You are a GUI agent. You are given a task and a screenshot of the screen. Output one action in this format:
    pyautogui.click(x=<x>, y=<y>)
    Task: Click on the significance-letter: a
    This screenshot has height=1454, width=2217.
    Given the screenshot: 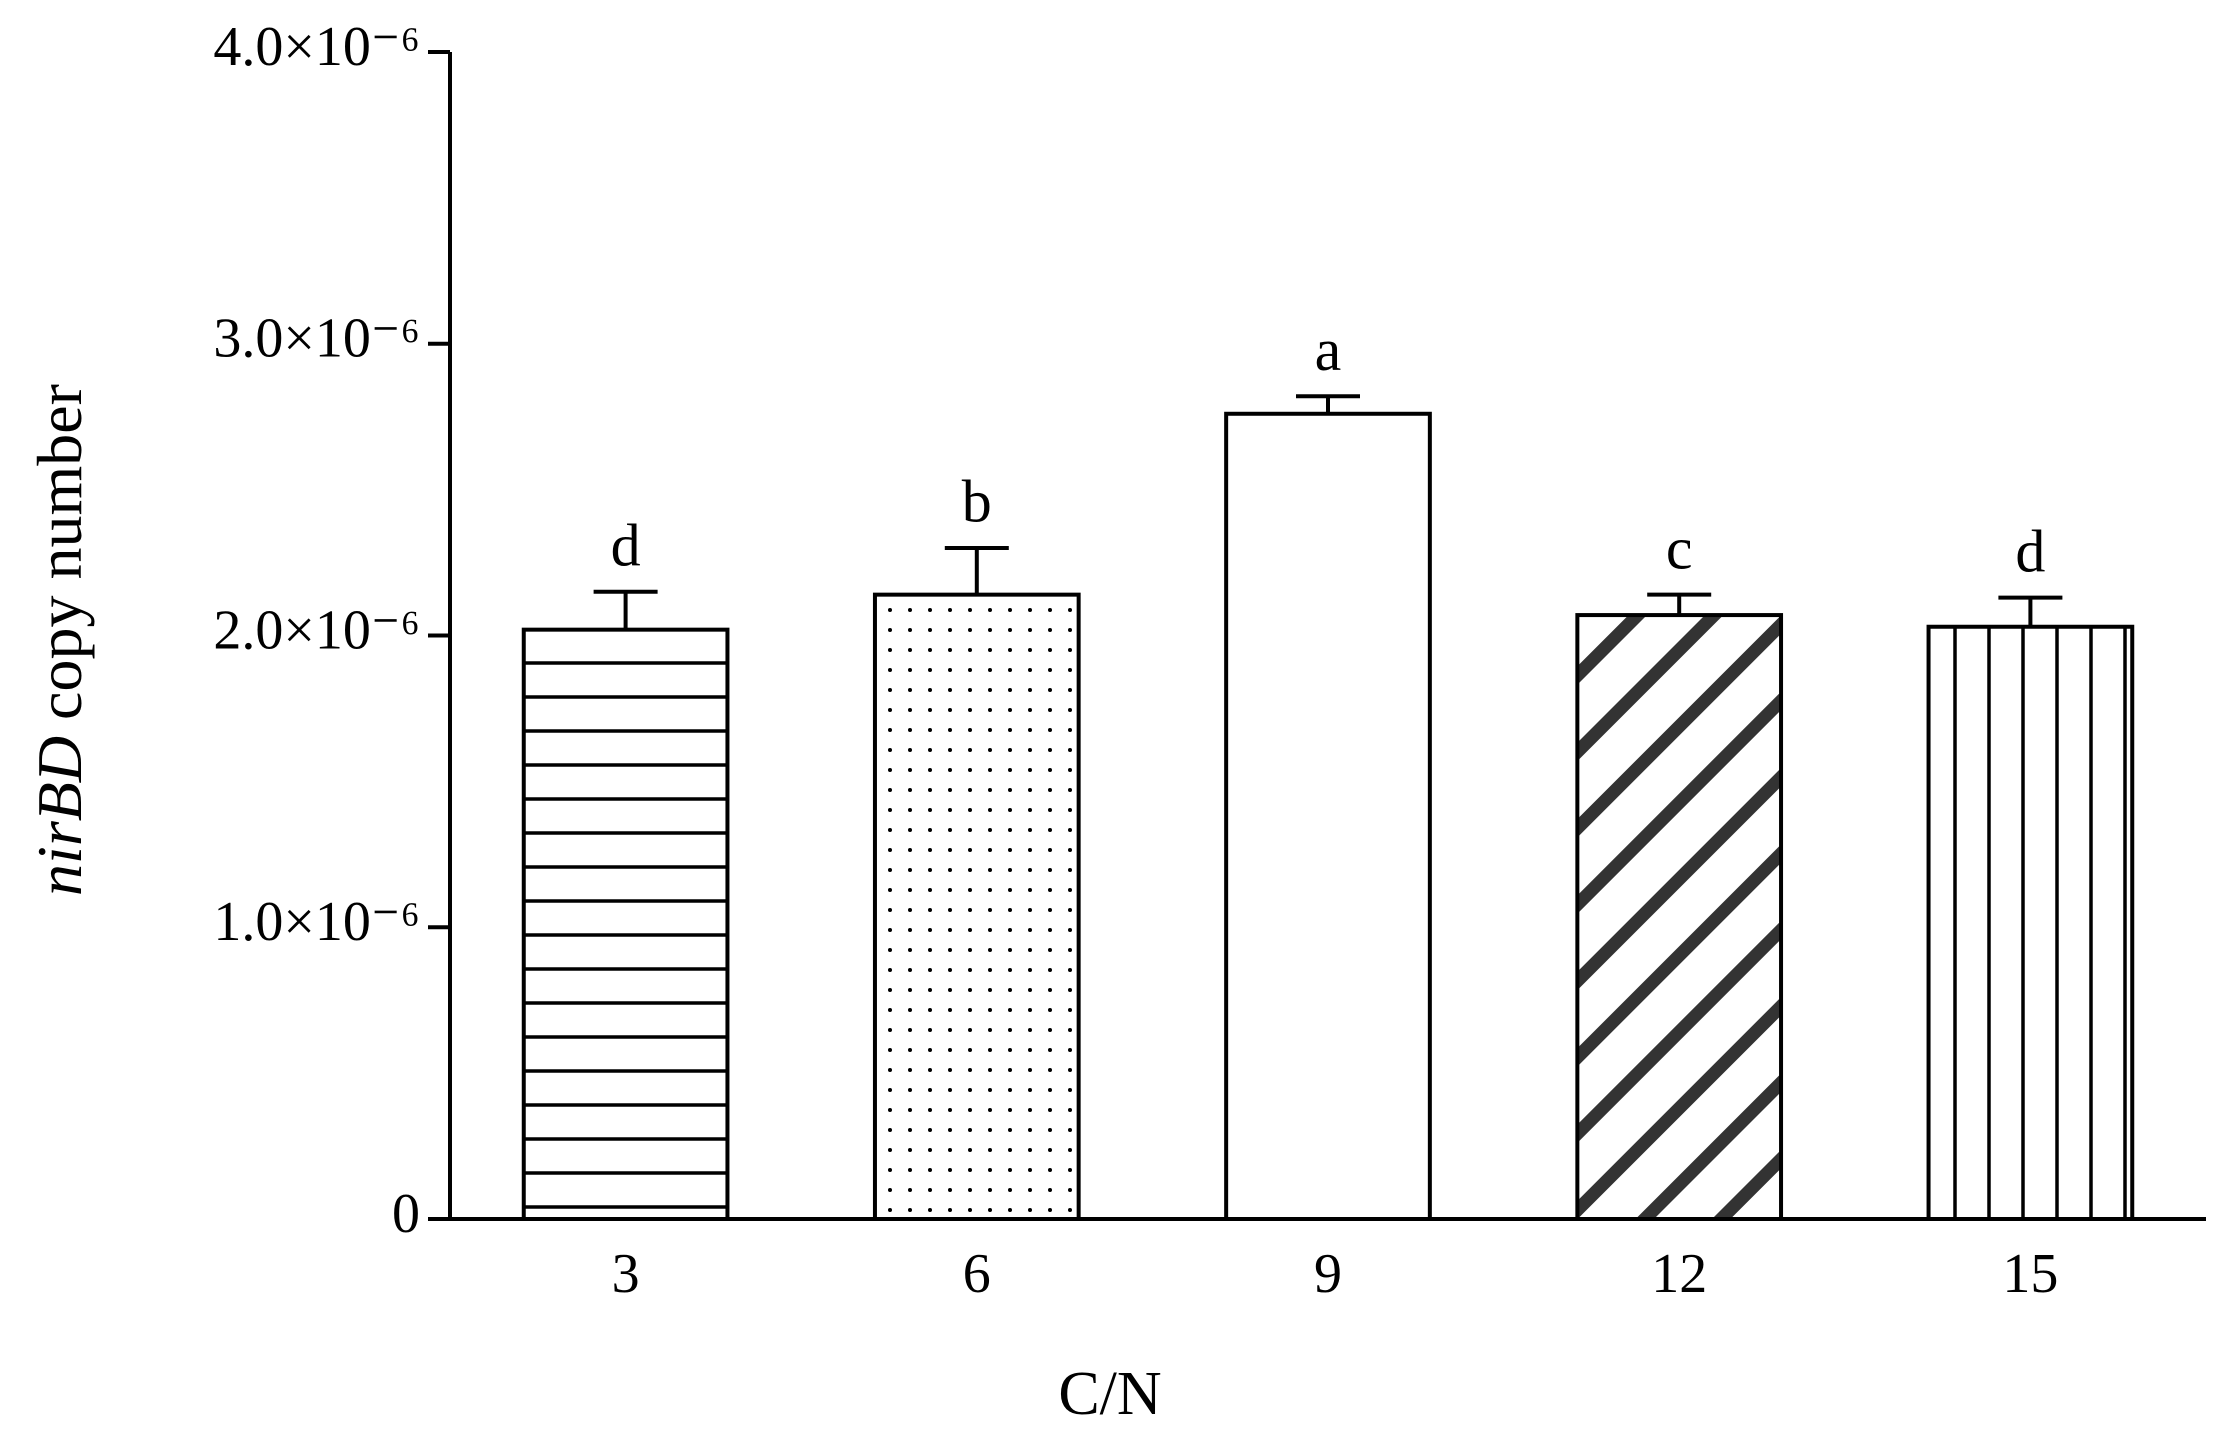 What is the action you would take?
    pyautogui.click(x=1328, y=350)
    